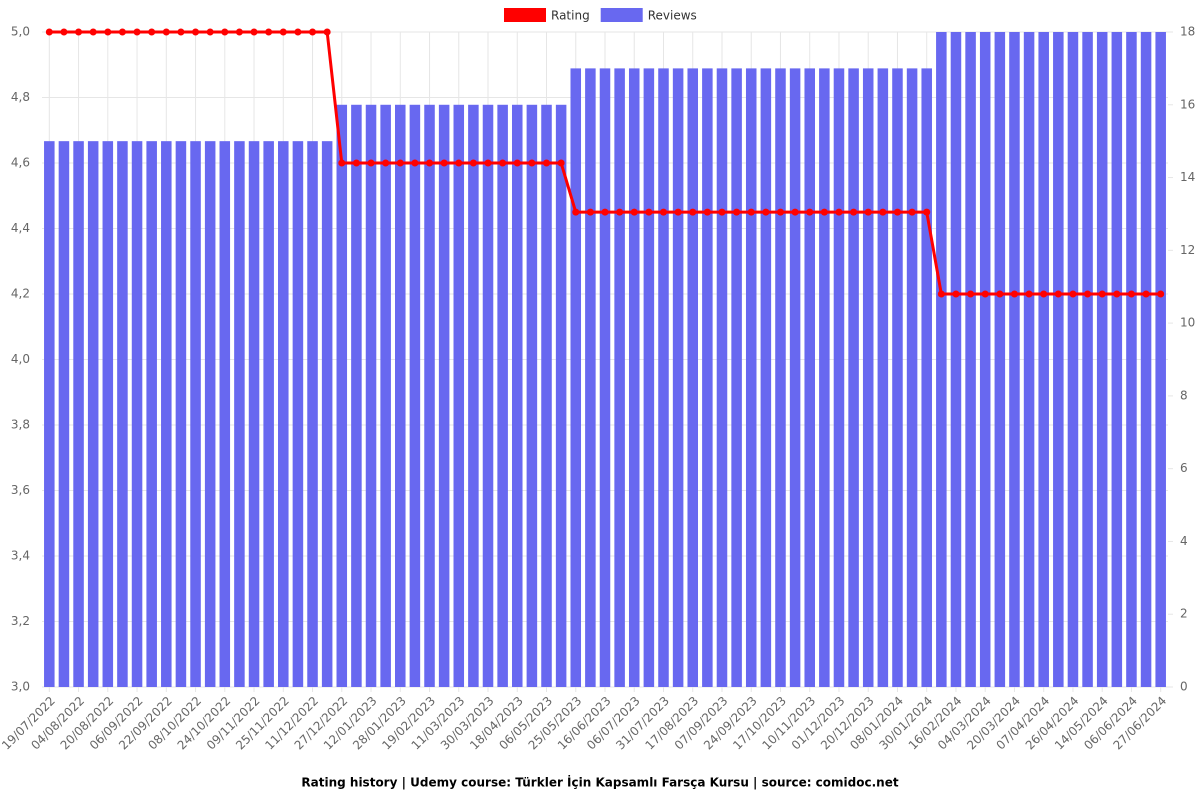 This screenshot has width=1200, height=800. What do you see at coordinates (1187, 32) in the screenshot?
I see `y2-tick-label: 18` at bounding box center [1187, 32].